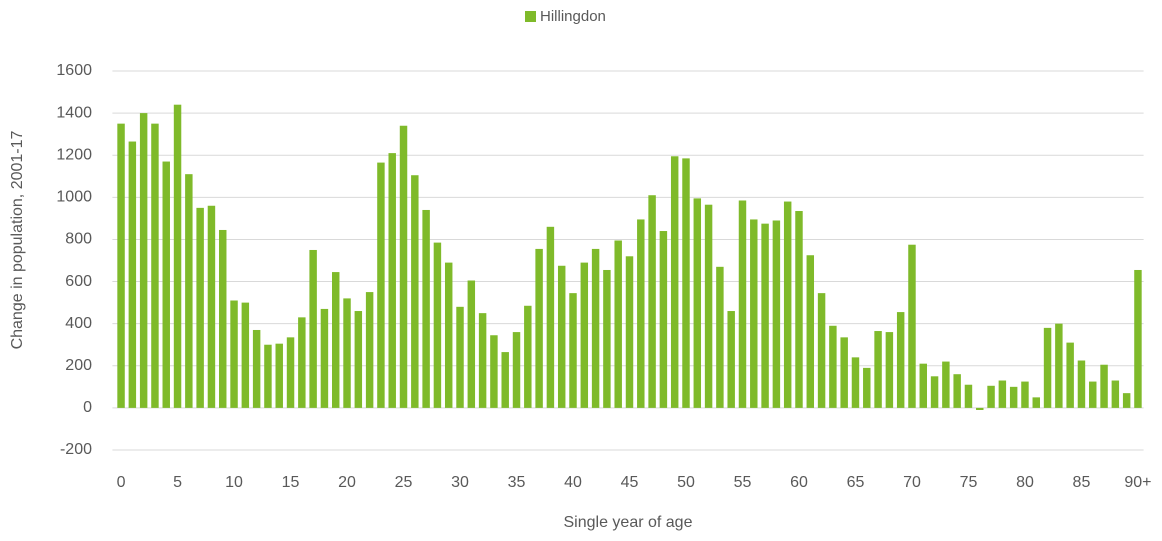  I want to click on y-tick-label: 200, so click(78, 365).